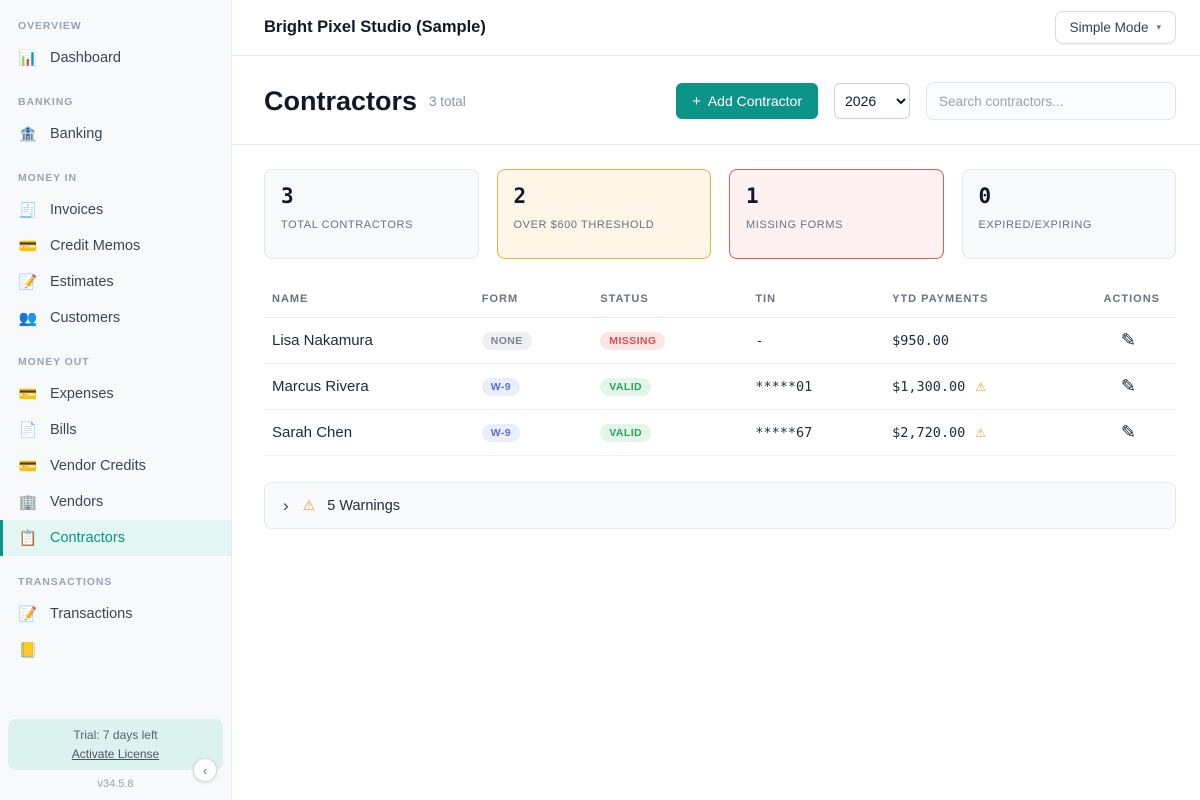 The width and height of the screenshot is (1200, 800). Describe the element at coordinates (447, 101) in the screenshot. I see `total-count-label: 3 total` at that location.